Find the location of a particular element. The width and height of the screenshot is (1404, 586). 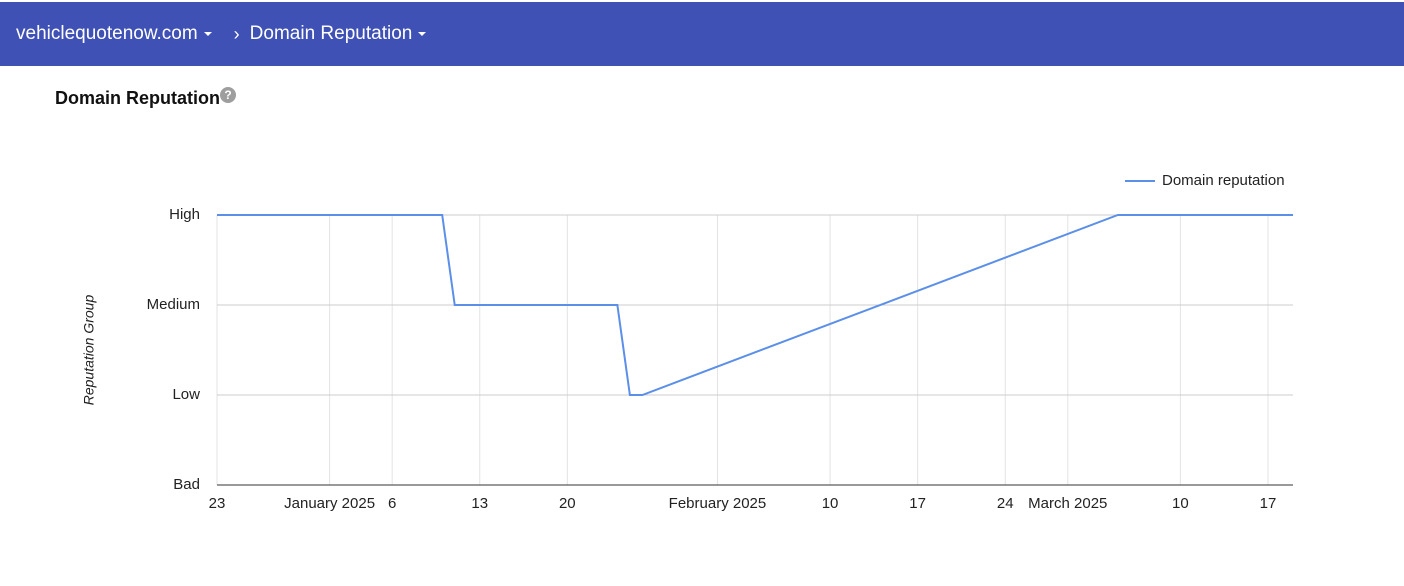

view-dropdown: Domain Reputation is located at coordinates (338, 34).